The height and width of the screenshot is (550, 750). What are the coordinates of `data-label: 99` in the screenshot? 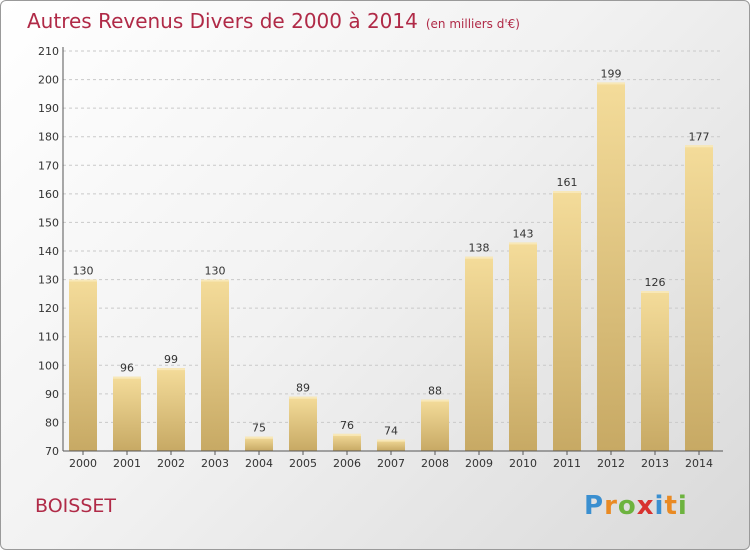 It's located at (171, 359).